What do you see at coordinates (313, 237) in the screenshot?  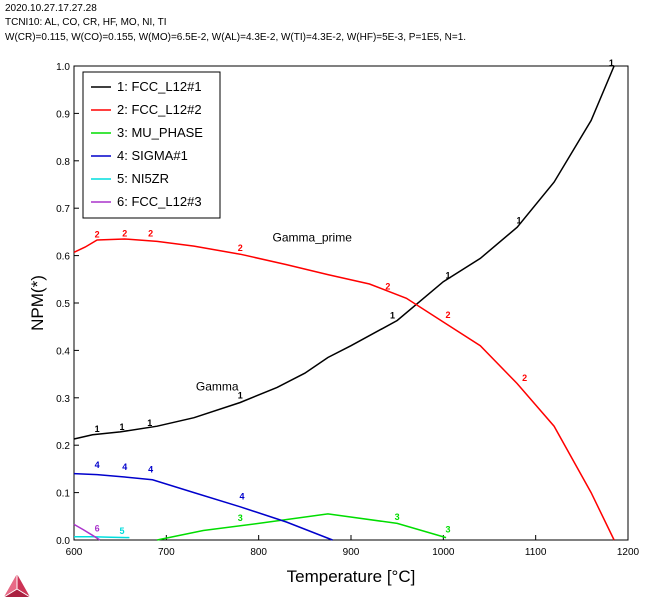 I see `annotation-label: Gamma_prime` at bounding box center [313, 237].